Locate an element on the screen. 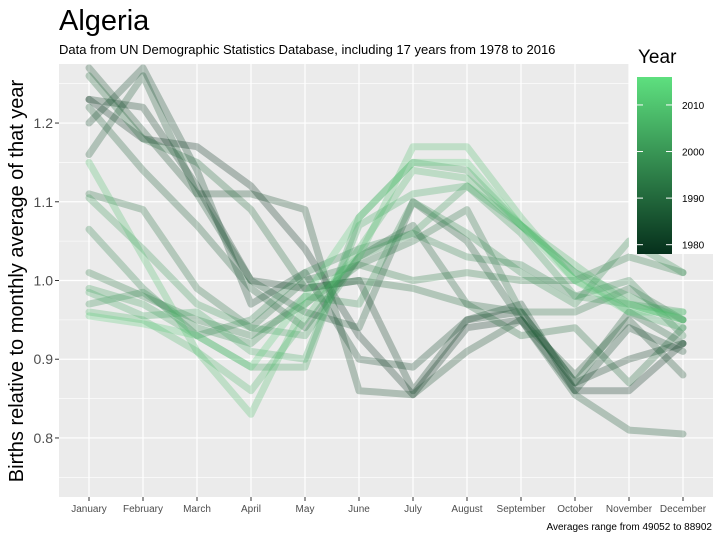 The image size is (720, 540). x-tick-label: December is located at coordinates (683, 509).